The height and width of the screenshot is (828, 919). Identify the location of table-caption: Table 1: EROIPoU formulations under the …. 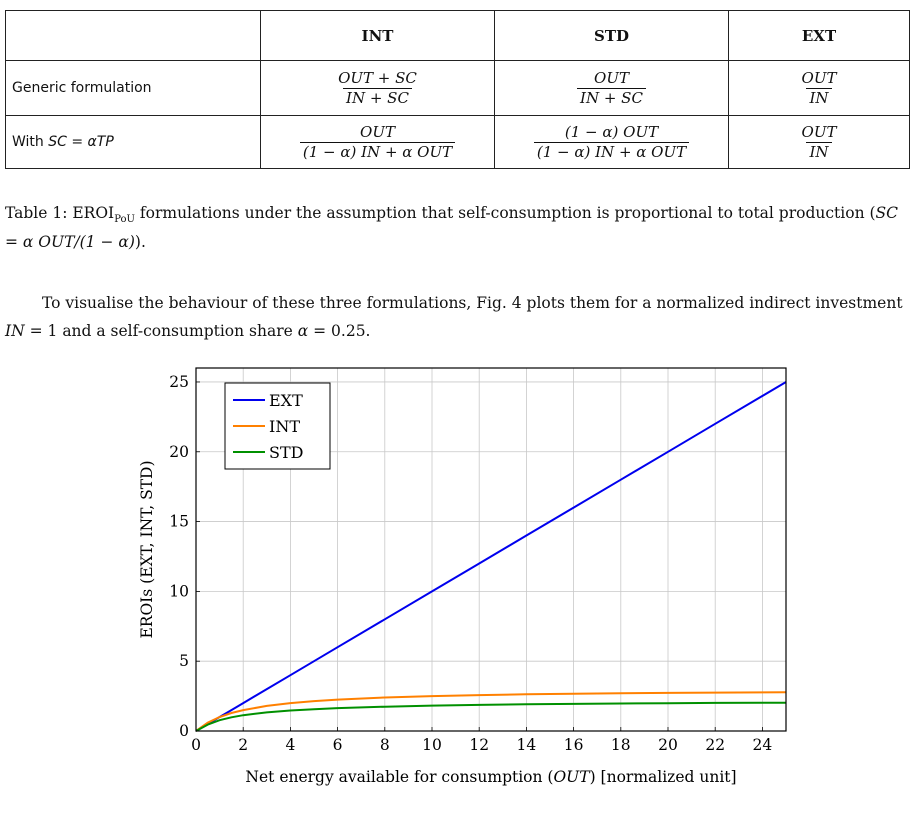
(460, 228).